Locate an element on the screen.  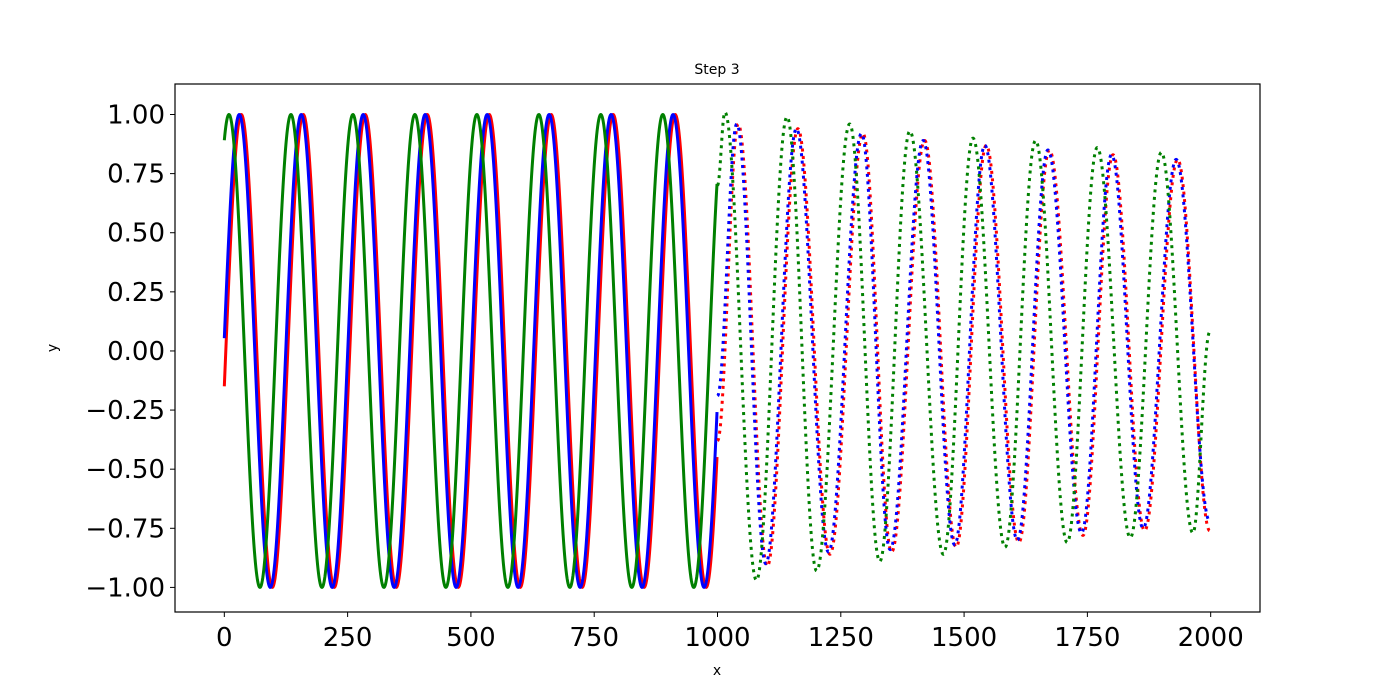
x-tick-label-5: 1250 is located at coordinates (841, 638).